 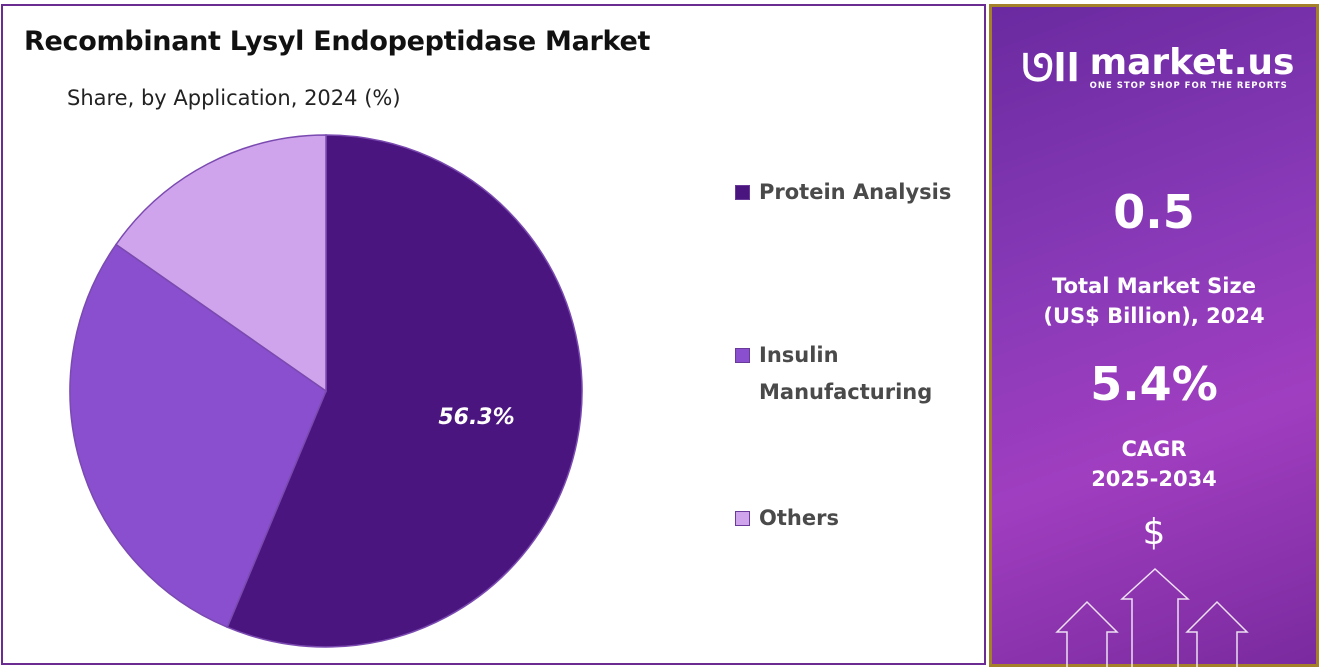 I want to click on legend-item-protein-analysis: Protein Analysis, so click(x=843, y=192).